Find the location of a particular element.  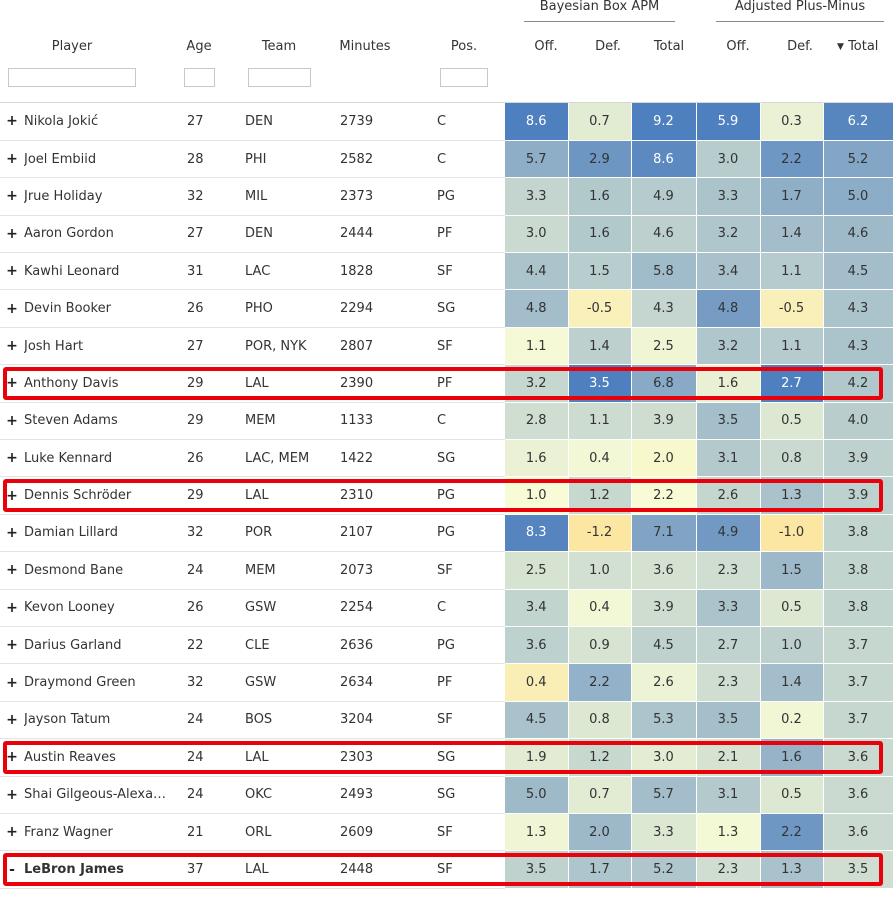

player-name: Aaron Gordon is located at coordinates (102, 234).